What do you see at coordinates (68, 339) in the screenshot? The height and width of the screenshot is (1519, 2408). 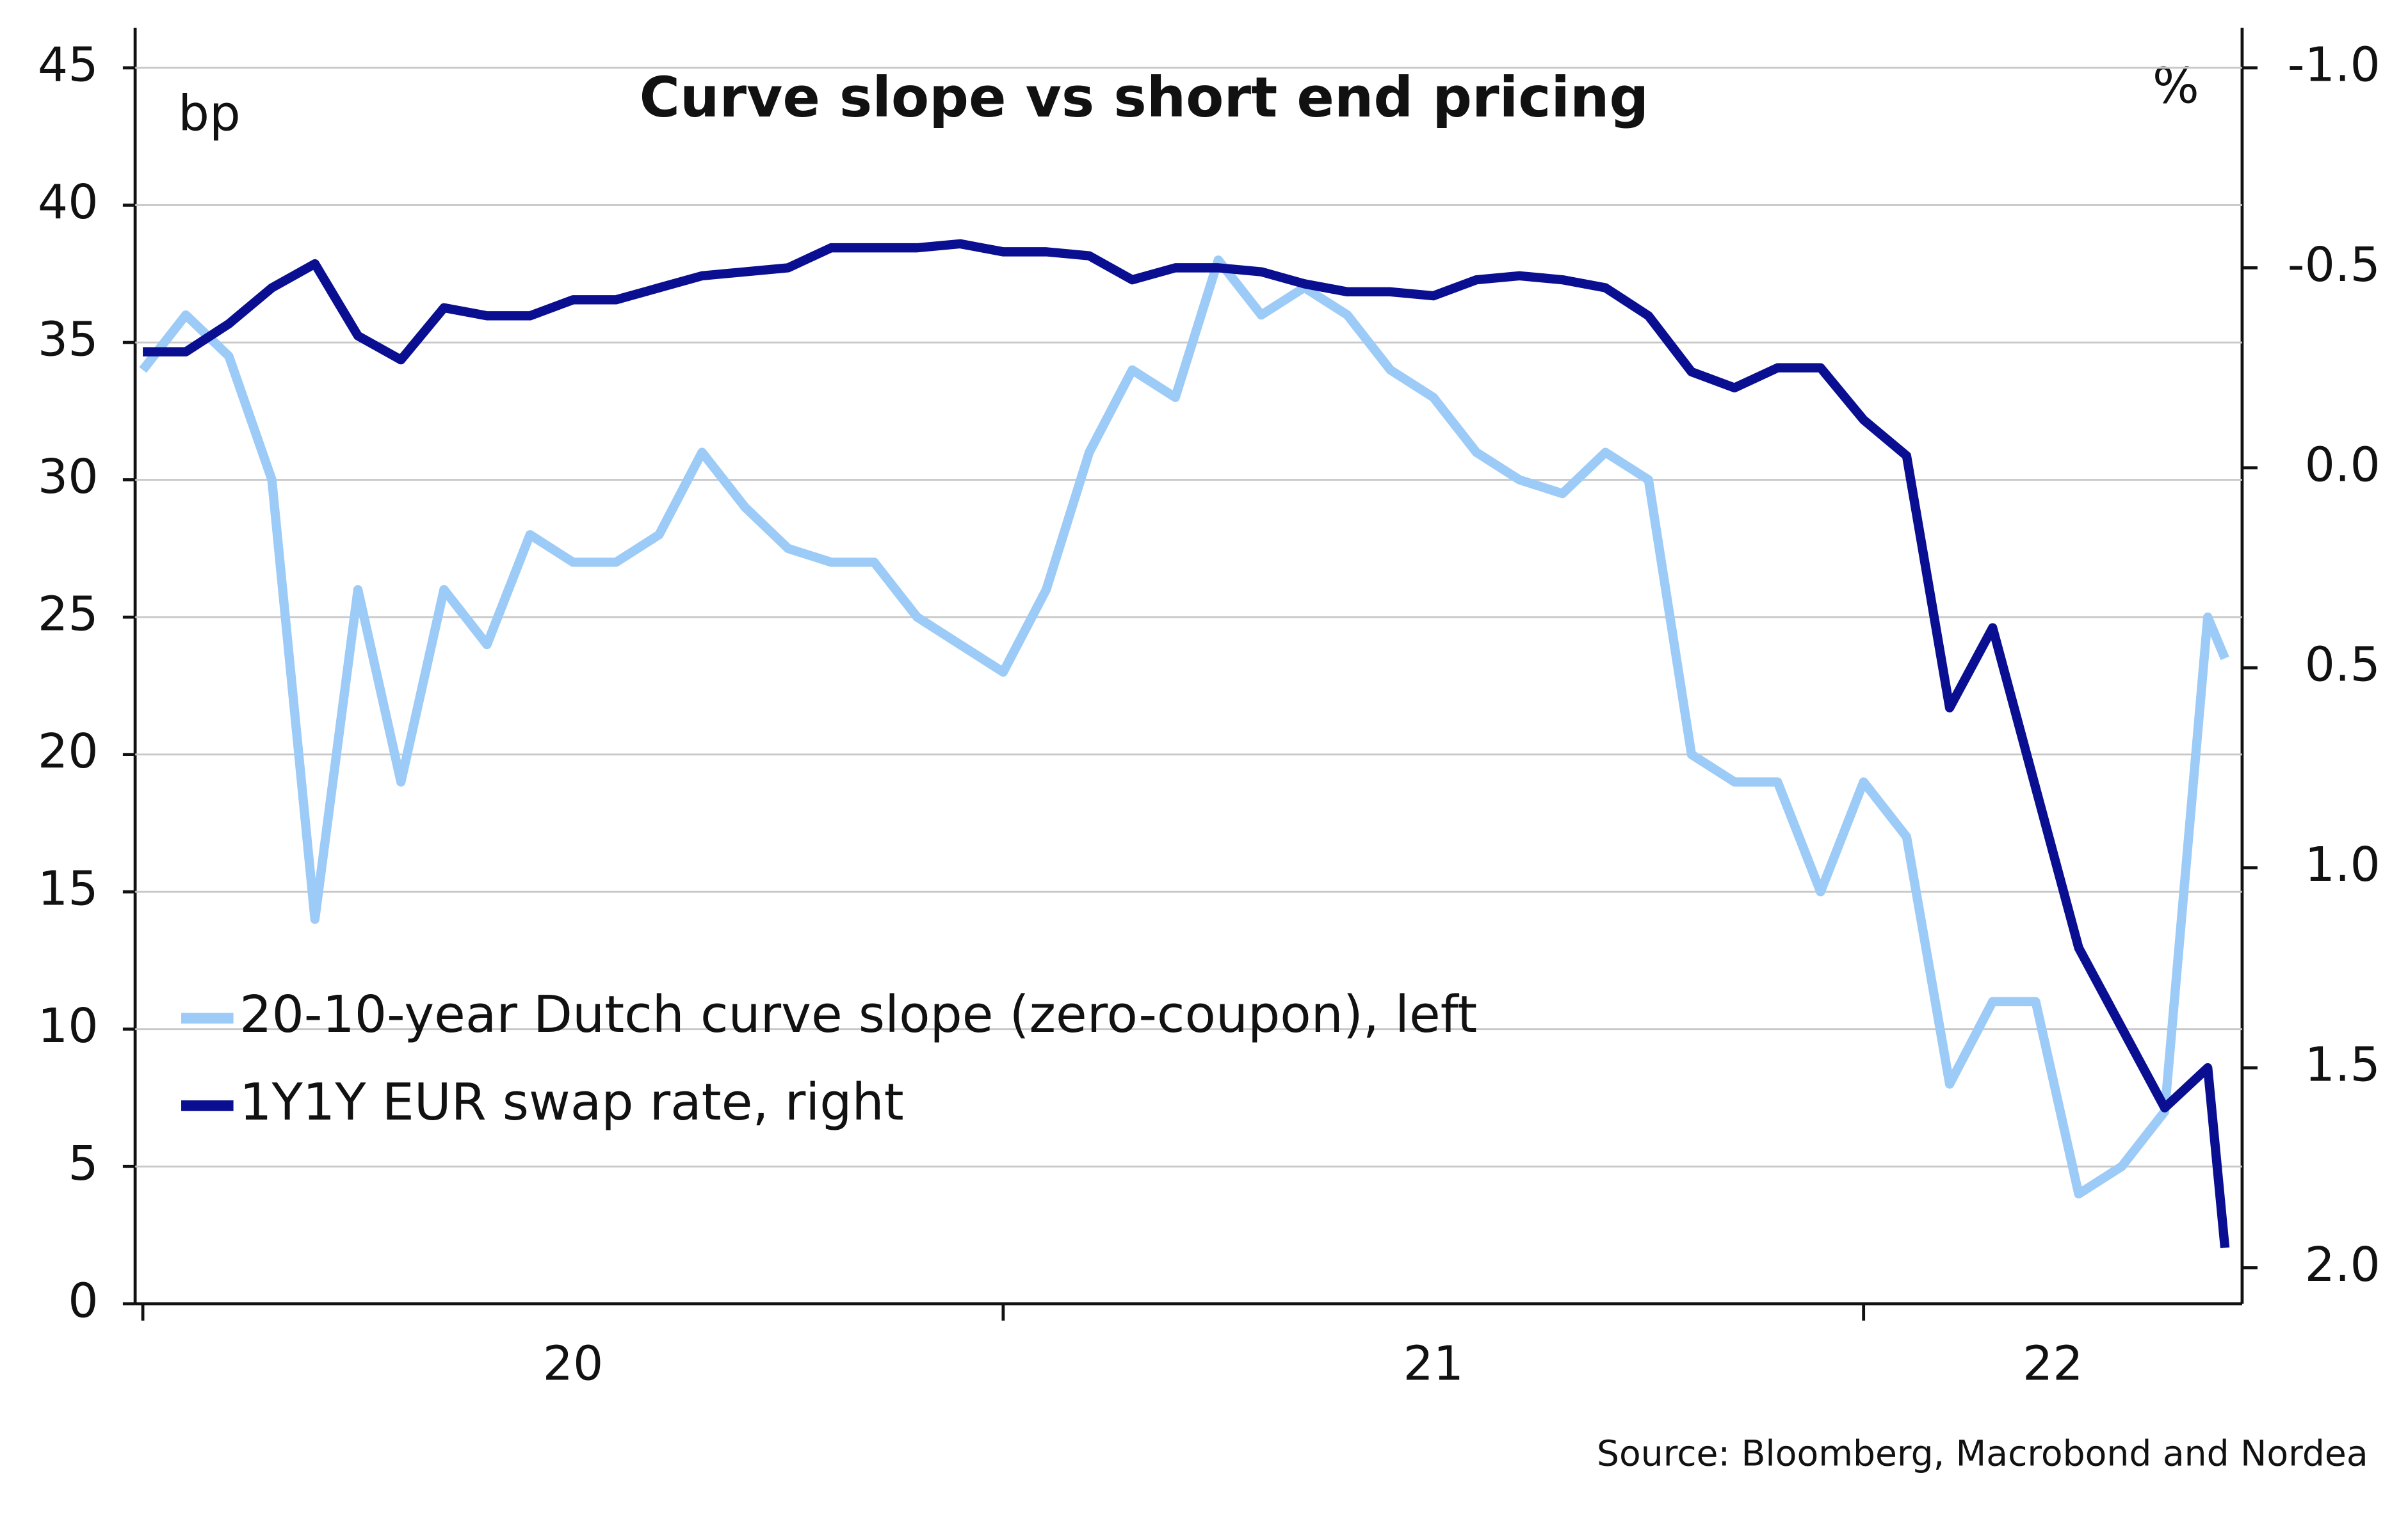 I see `y-tick-label: 35` at bounding box center [68, 339].